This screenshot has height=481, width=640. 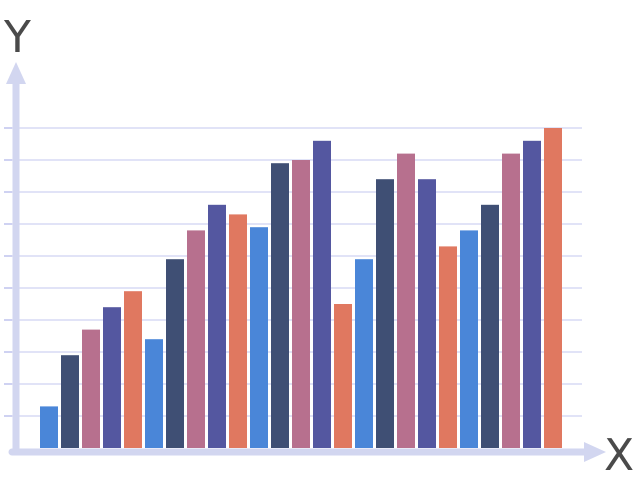 What do you see at coordinates (619, 455) in the screenshot?
I see `x-axis-label: X` at bounding box center [619, 455].